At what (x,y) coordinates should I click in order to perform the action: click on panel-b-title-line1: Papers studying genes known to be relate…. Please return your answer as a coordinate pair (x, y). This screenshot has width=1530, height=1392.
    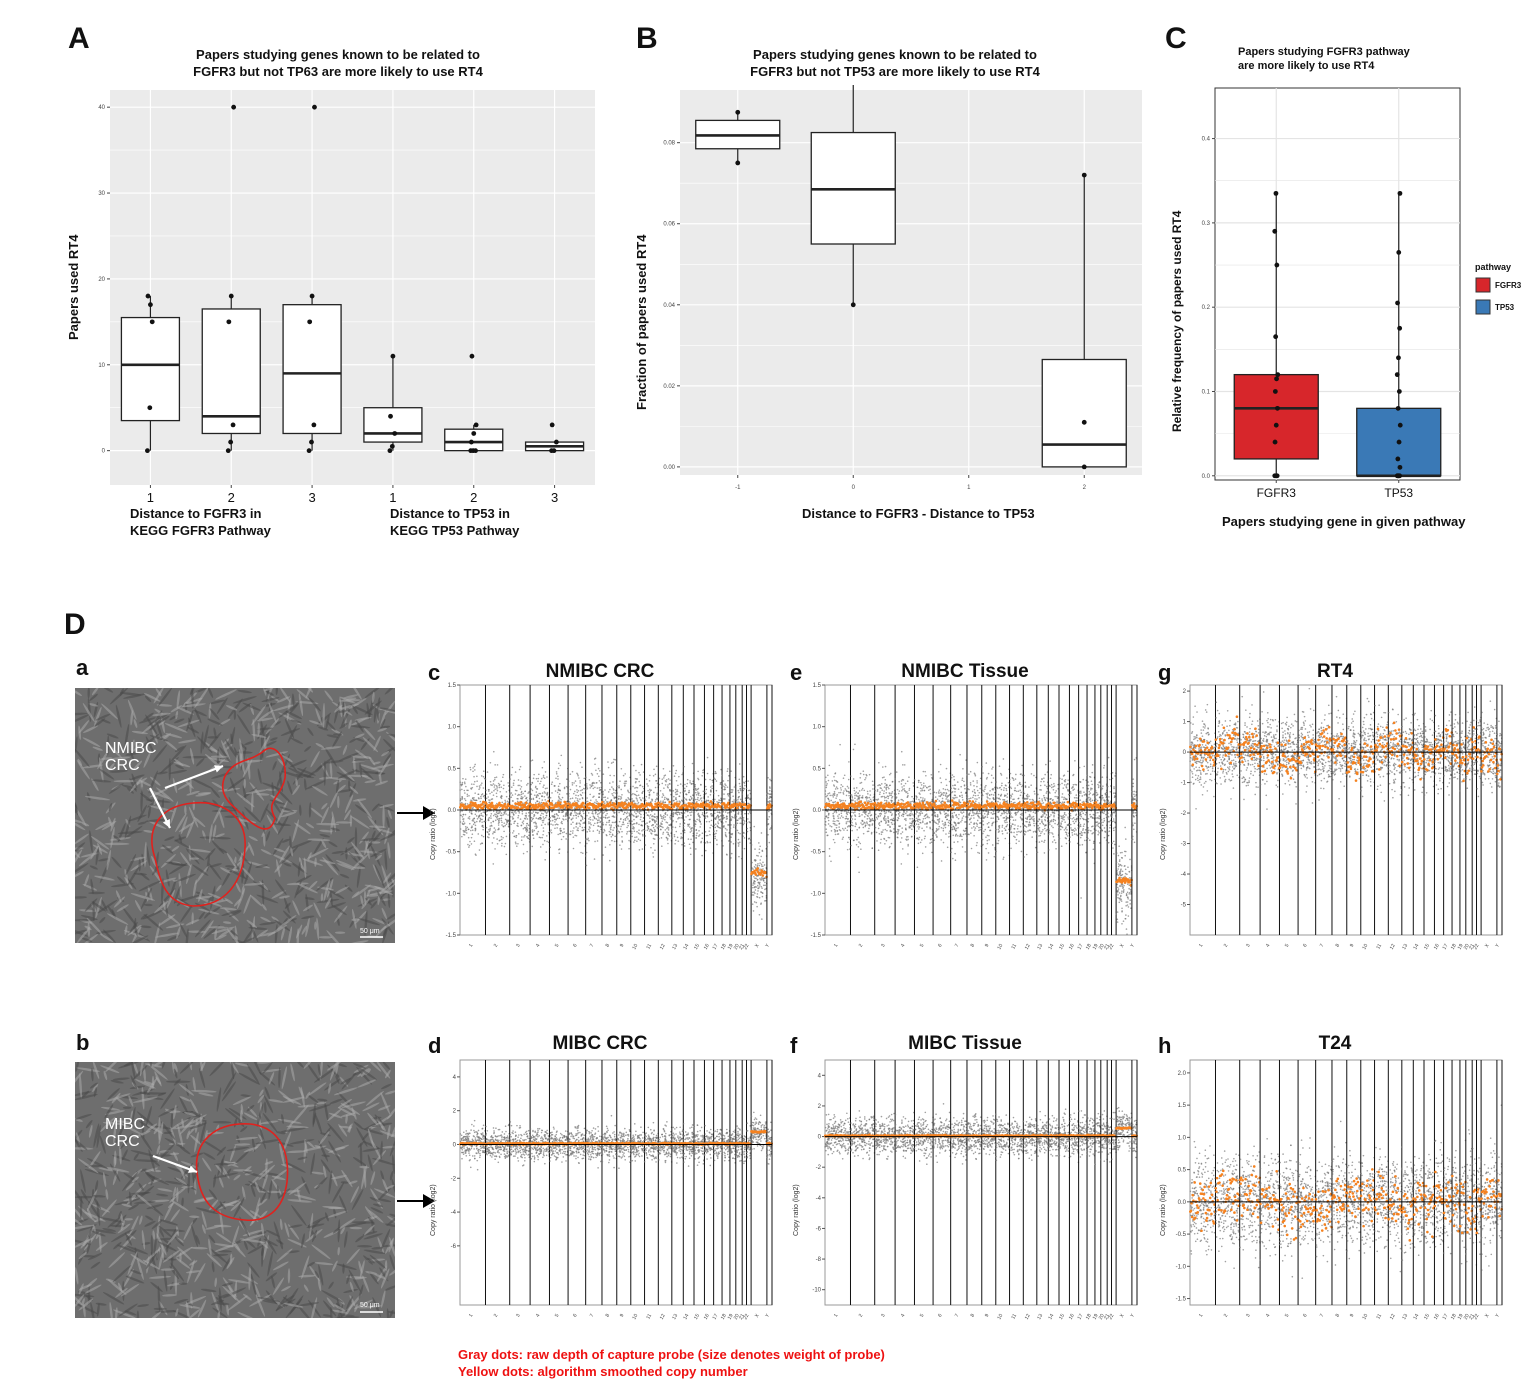
    Looking at the image, I should click on (895, 54).